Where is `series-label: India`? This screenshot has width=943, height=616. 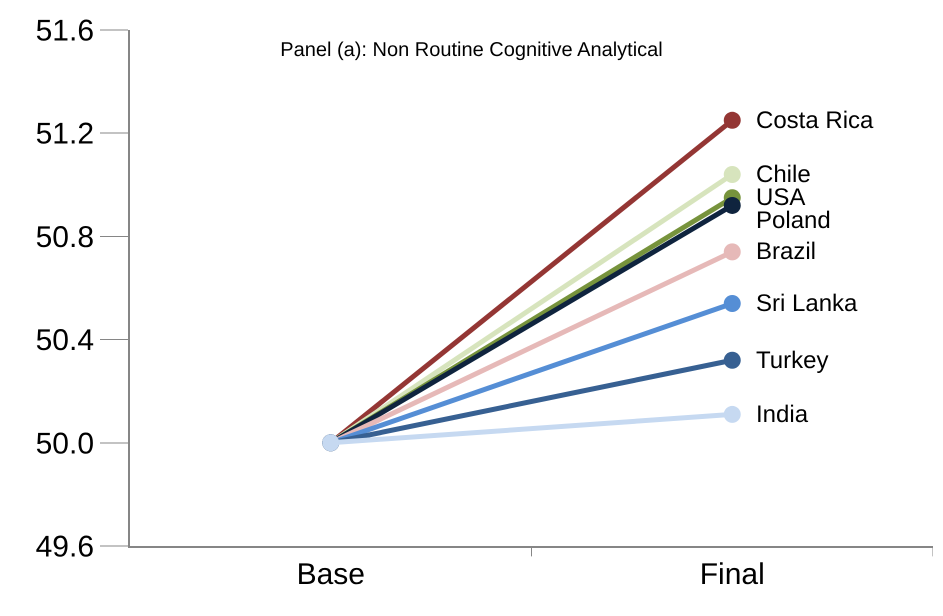
series-label: India is located at coordinates (782, 414).